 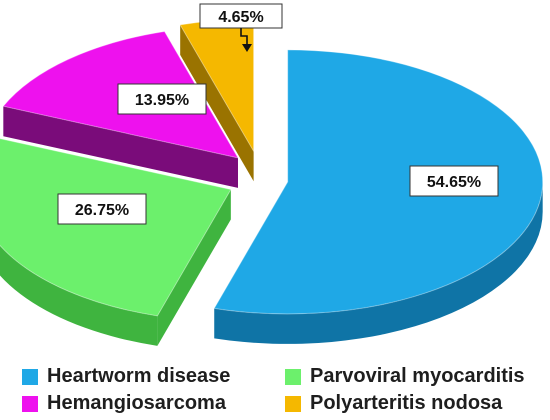 I want to click on legend-item-polyarteritis-nodosa: Polyarteritis nodosa, so click(x=393, y=403).